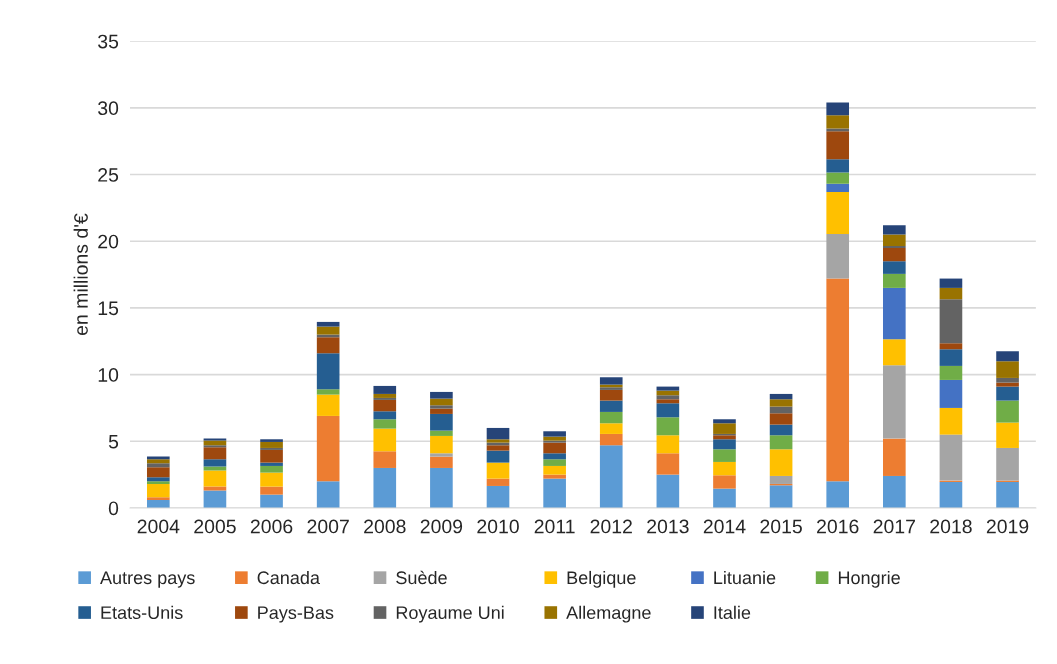 The width and height of the screenshot is (1057, 664). I want to click on y-tick-label: 35, so click(108, 41).